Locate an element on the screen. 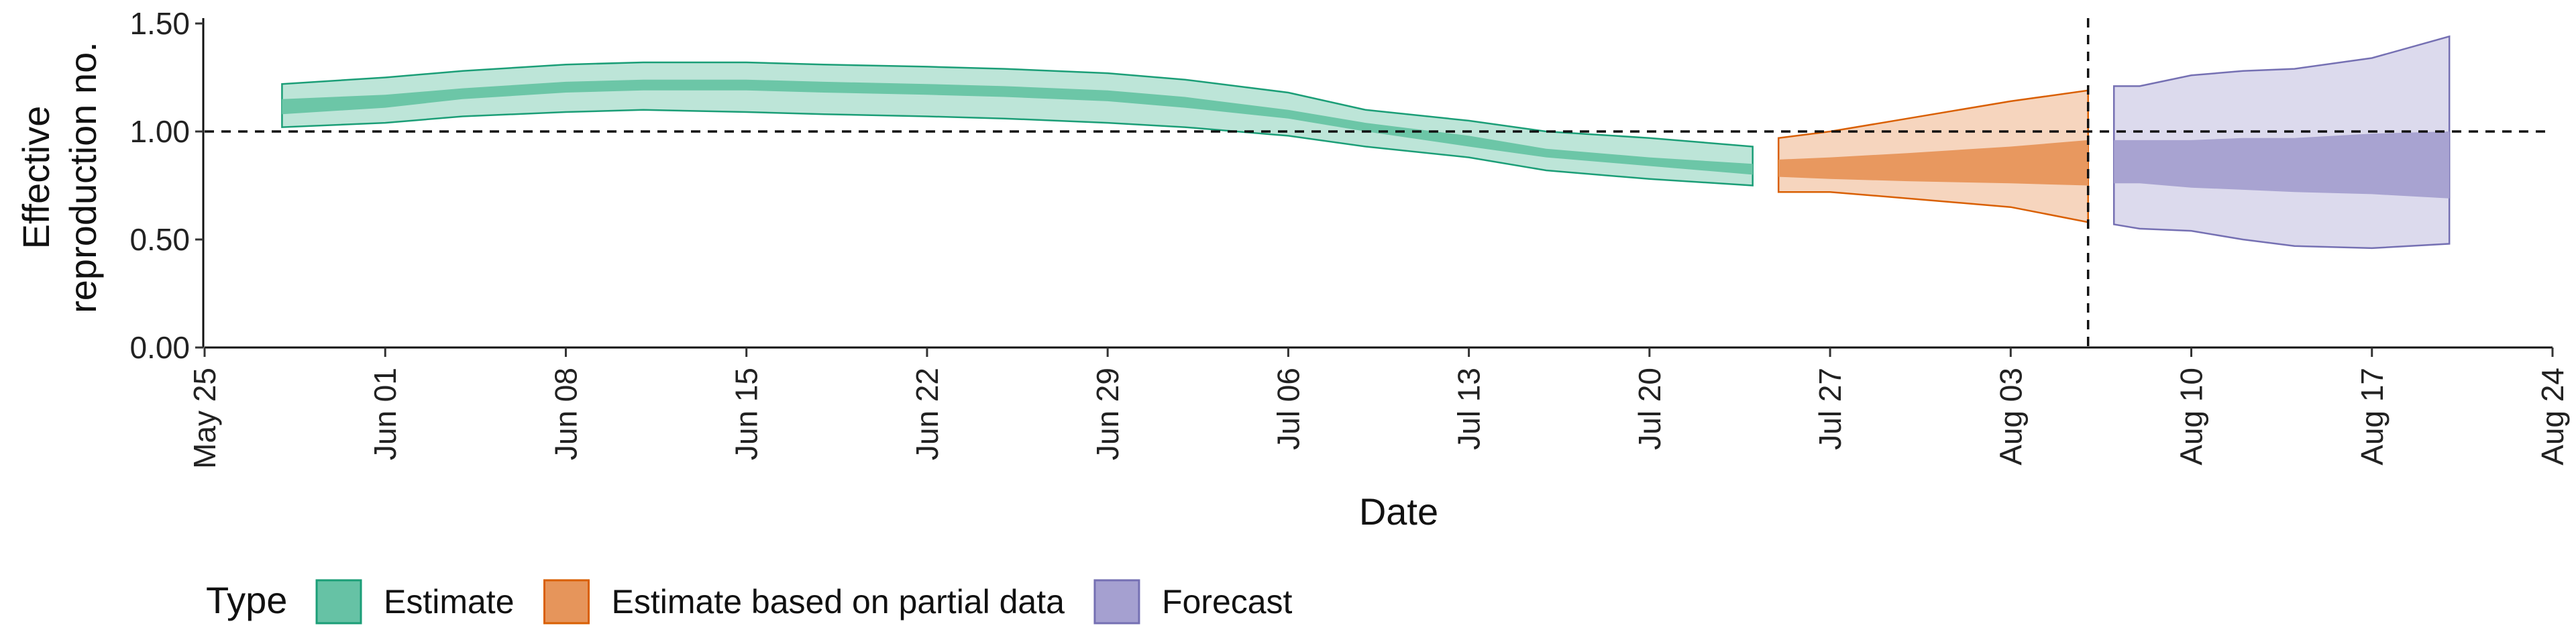 The height and width of the screenshot is (644, 2576). legend-label-estimate-based-on-partial-data: Estimate based on partial data is located at coordinates (838, 602).